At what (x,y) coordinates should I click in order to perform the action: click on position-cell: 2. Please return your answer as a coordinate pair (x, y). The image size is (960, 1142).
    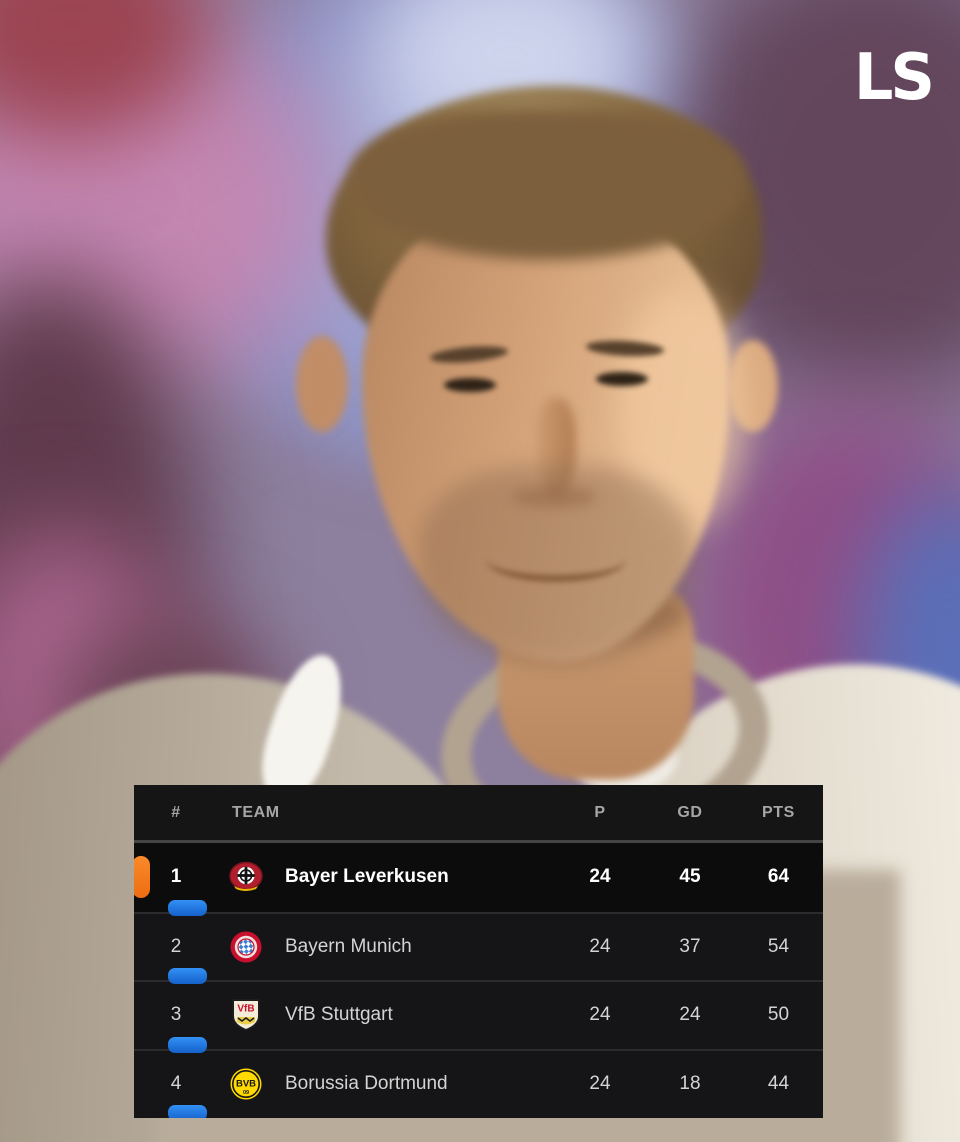
    Looking at the image, I should click on (176, 946).